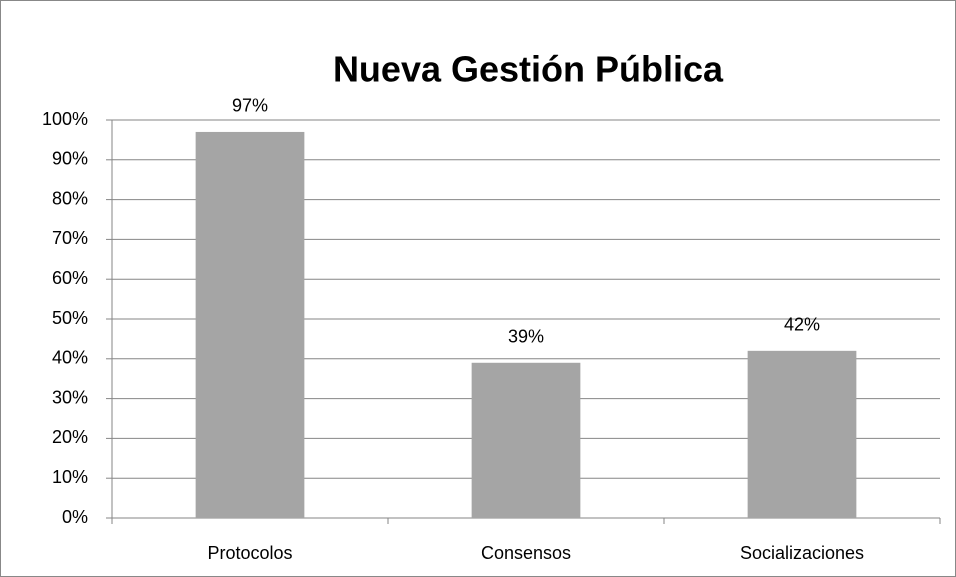  Describe the element at coordinates (528, 69) in the screenshot. I see `chart-title: Nueva Gestión Pública` at that location.